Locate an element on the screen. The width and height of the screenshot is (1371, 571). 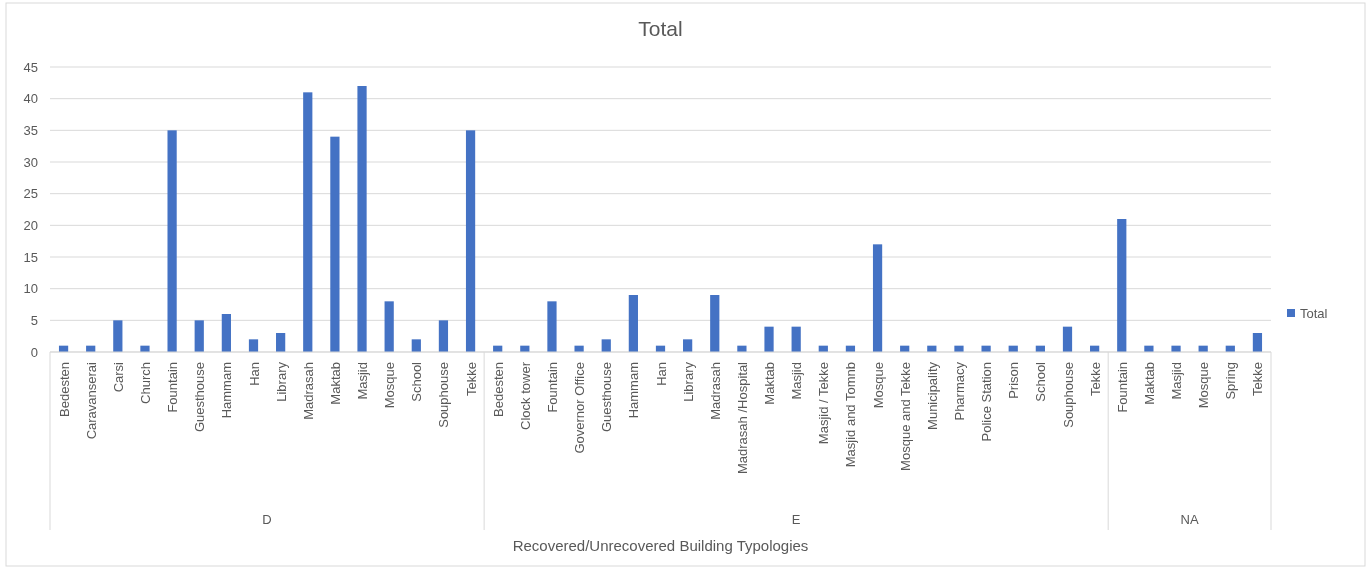
y-tick-label: 30 is located at coordinates (30, 162).